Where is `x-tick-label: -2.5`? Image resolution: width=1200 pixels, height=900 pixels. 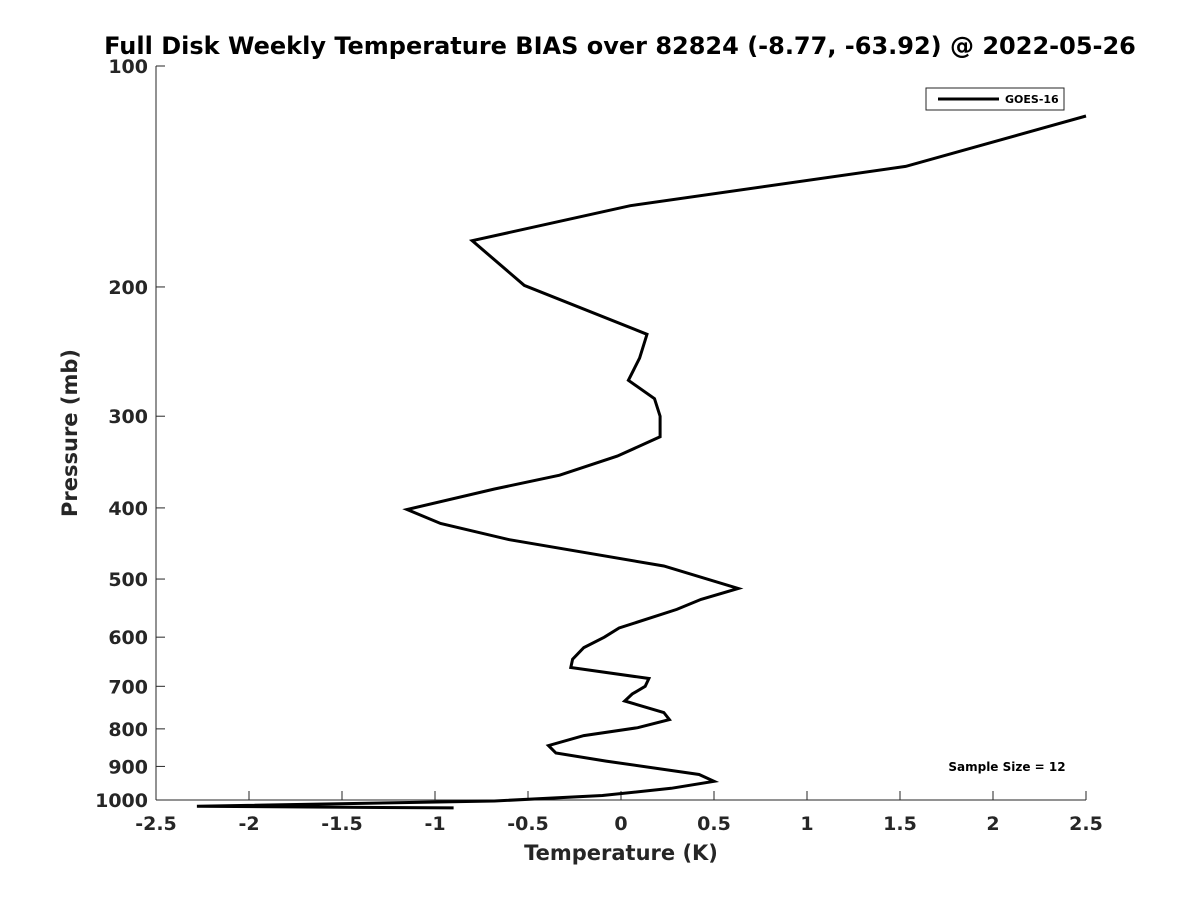 x-tick-label: -2.5 is located at coordinates (156, 824).